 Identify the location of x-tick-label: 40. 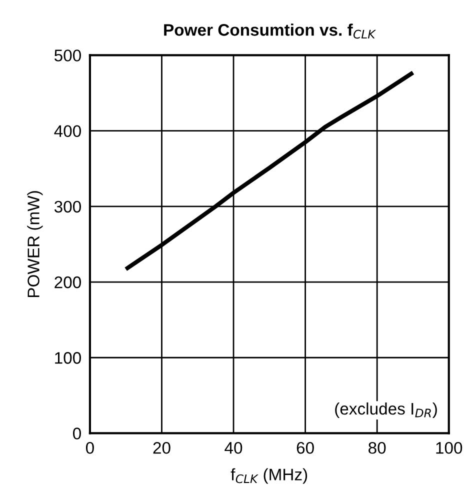
(233, 448).